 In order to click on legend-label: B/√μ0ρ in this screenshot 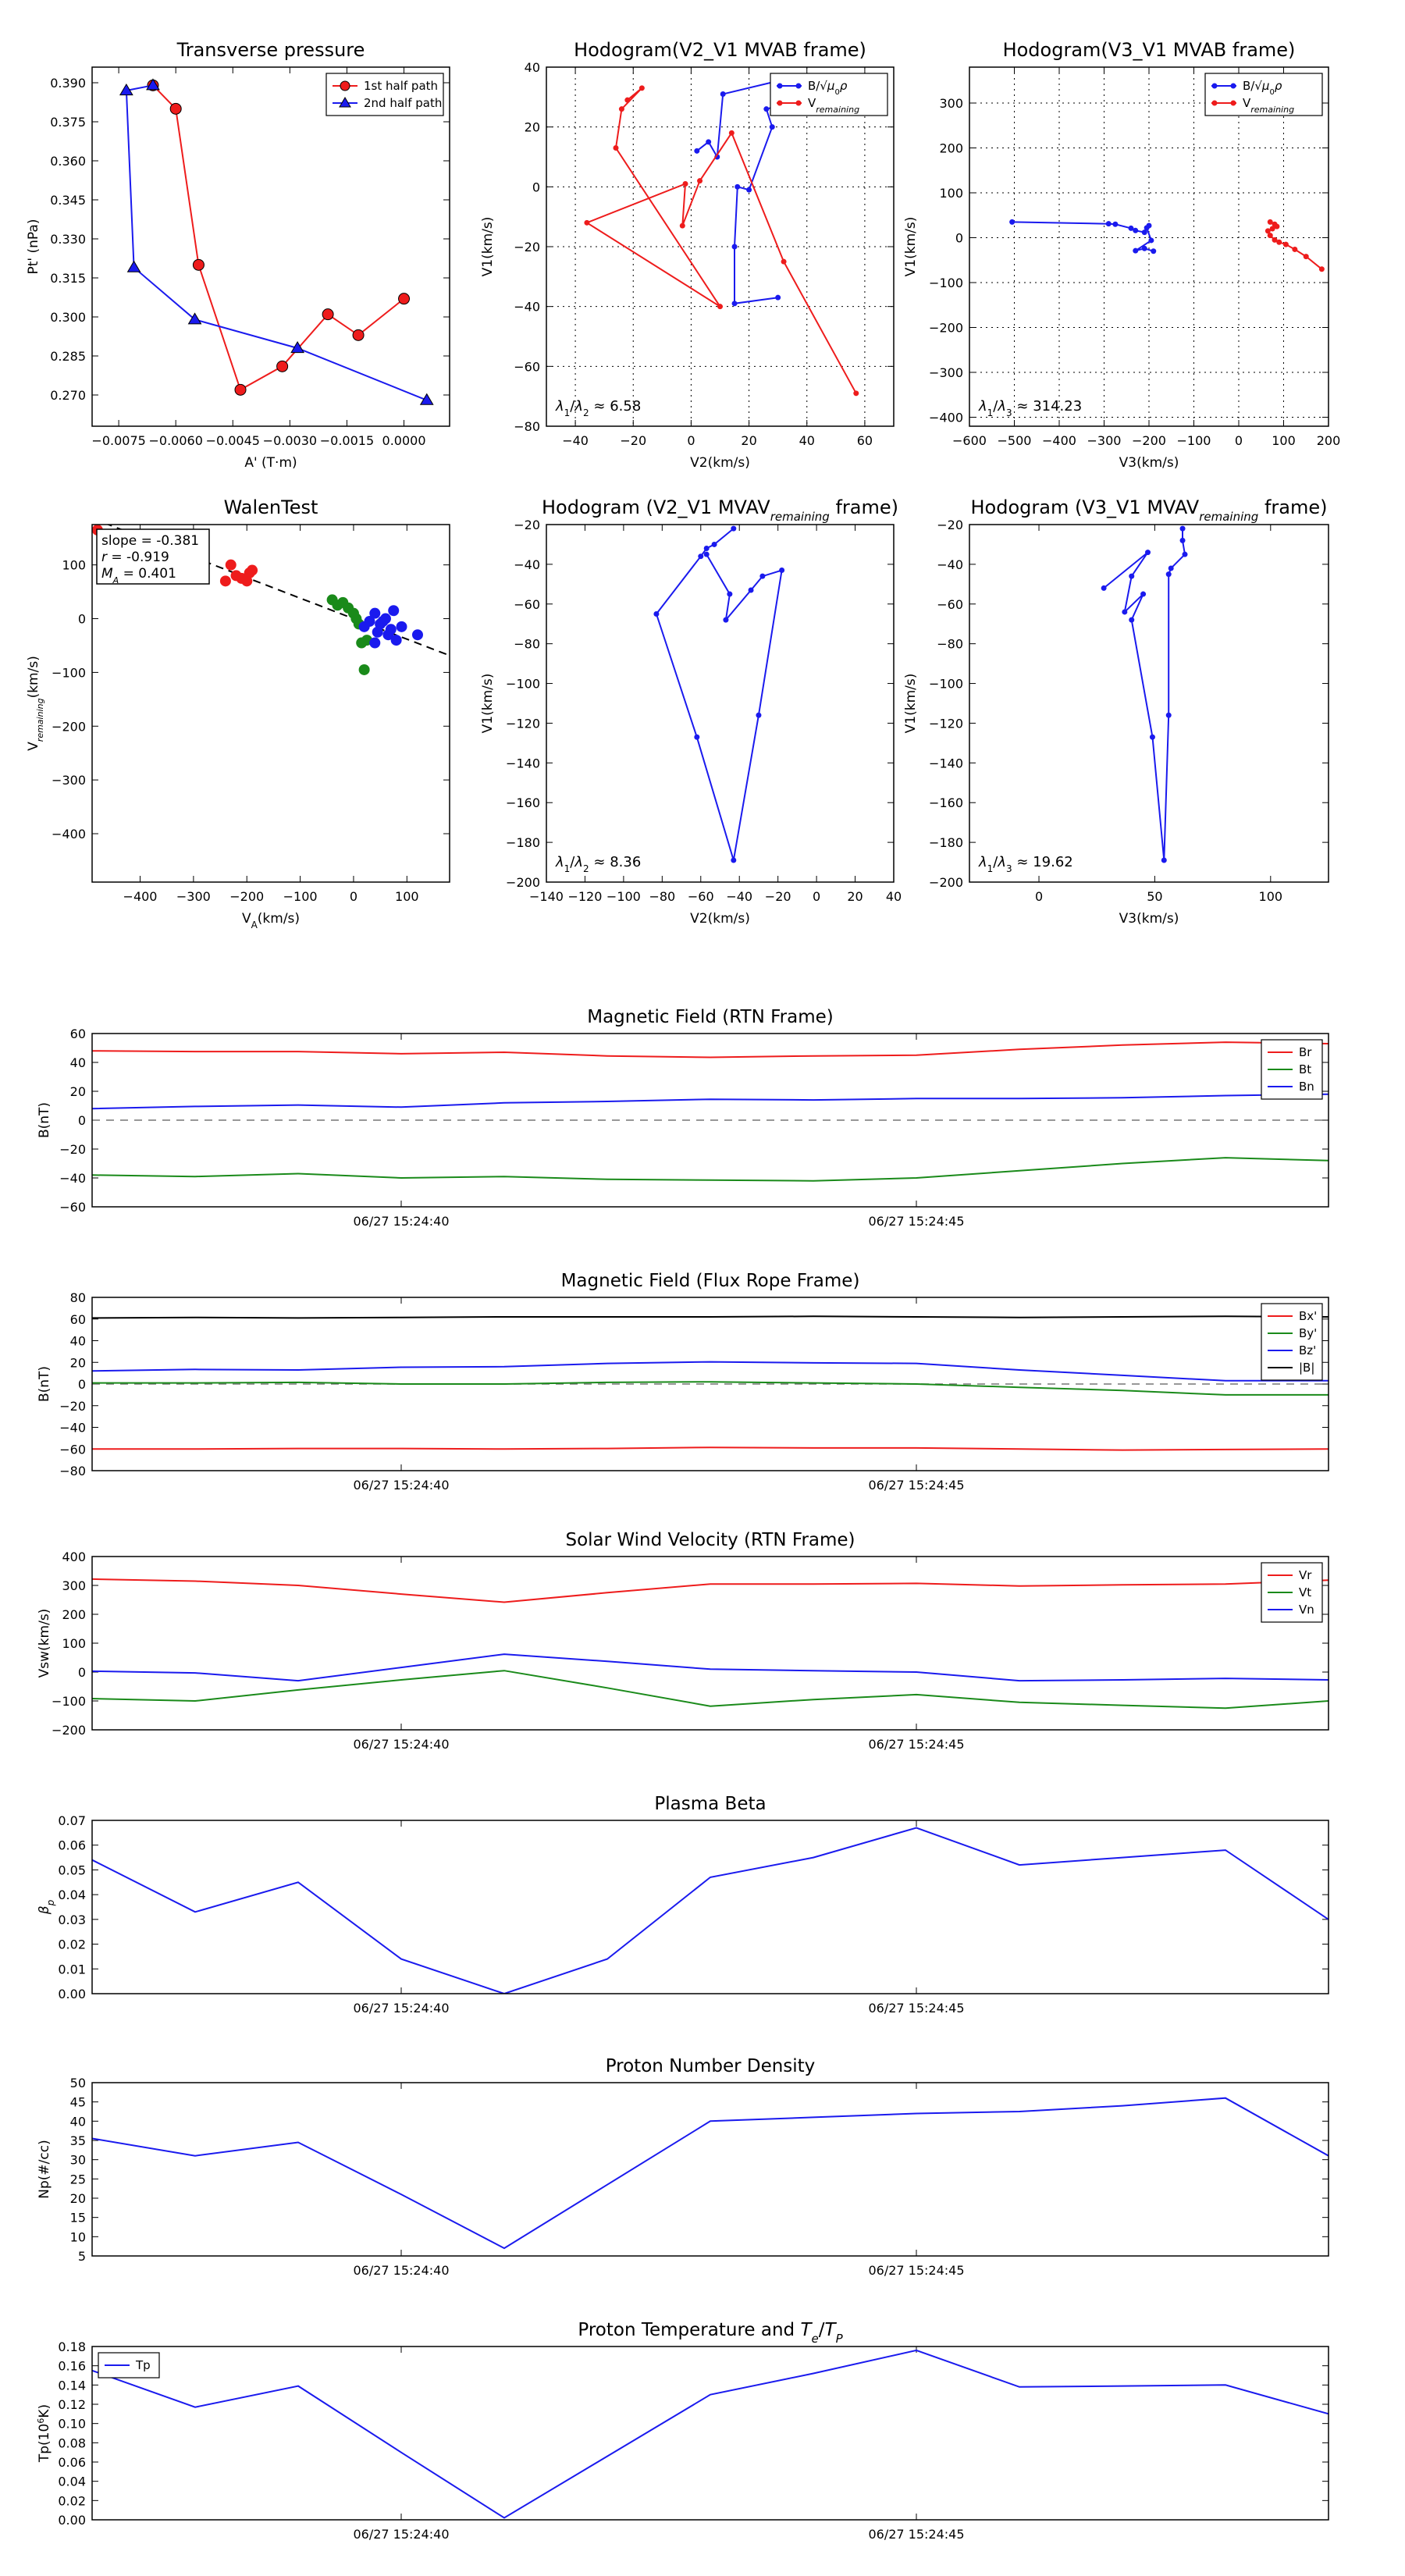, I will do `click(828, 88)`.